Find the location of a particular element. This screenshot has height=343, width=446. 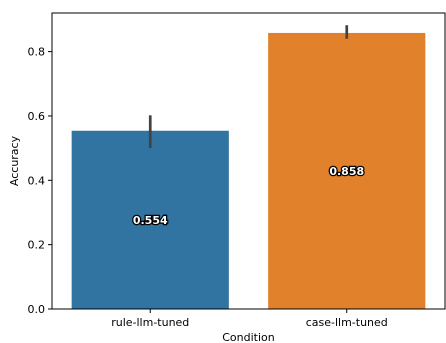

y-tick-label: 0.0 is located at coordinates (37, 309).